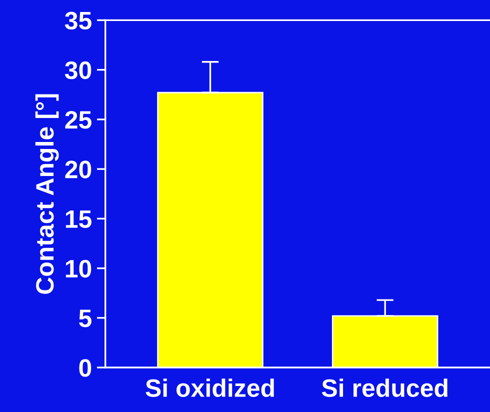 This screenshot has height=412, width=490. I want to click on y-tick-label: 20, so click(78, 169).